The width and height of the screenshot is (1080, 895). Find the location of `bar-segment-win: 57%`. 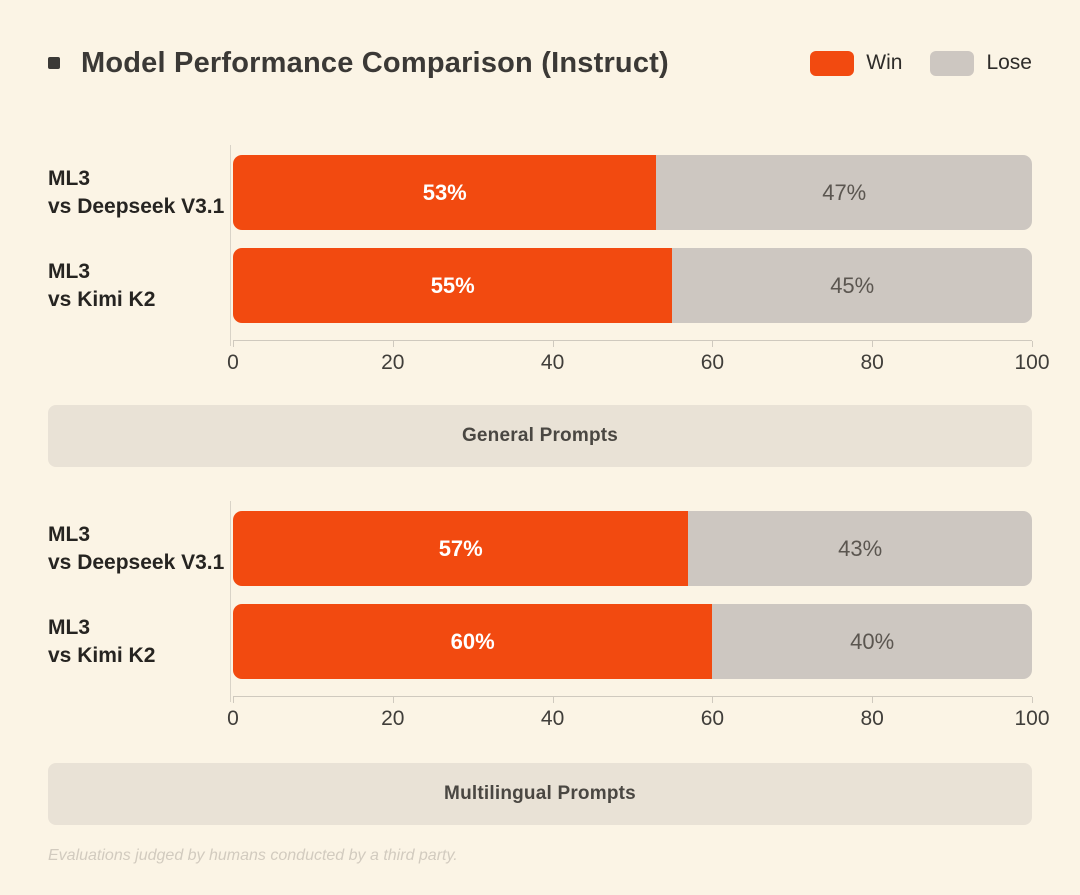

bar-segment-win: 57% is located at coordinates (461, 548).